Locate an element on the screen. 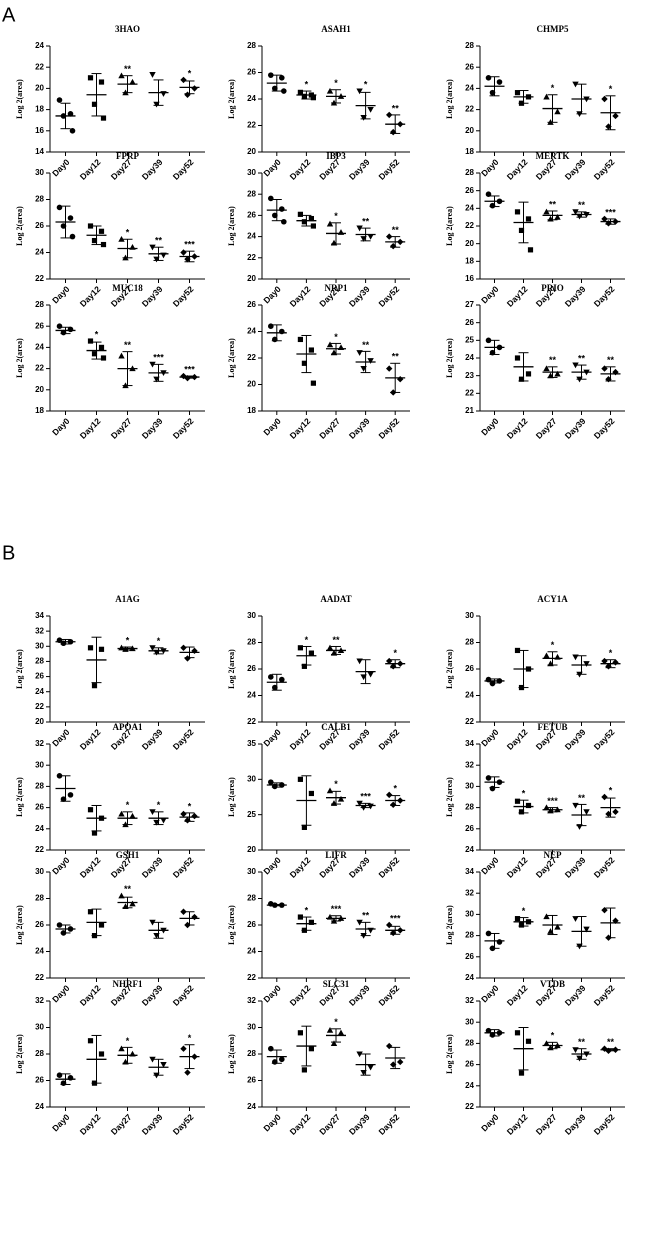  chart-title: LIFR is located at coordinates (336, 855).